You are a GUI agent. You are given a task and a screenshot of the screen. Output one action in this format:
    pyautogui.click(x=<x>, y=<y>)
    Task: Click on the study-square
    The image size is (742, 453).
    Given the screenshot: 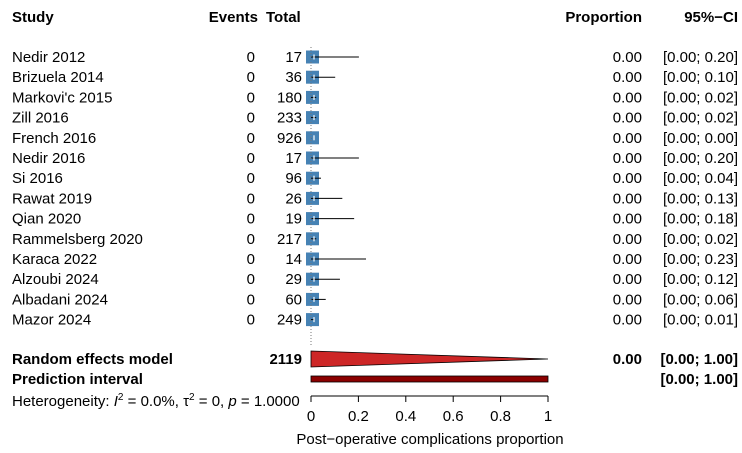 What is the action you would take?
    pyautogui.click(x=312, y=138)
    